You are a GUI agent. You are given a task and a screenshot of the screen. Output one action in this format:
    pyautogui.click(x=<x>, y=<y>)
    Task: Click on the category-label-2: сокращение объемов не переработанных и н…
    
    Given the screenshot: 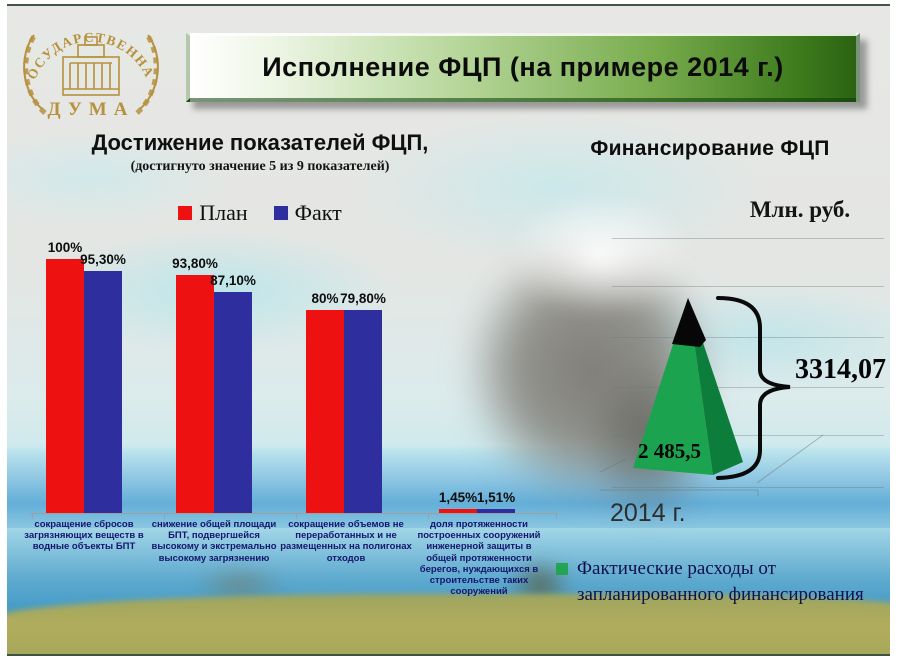 What is the action you would take?
    pyautogui.click(x=346, y=541)
    